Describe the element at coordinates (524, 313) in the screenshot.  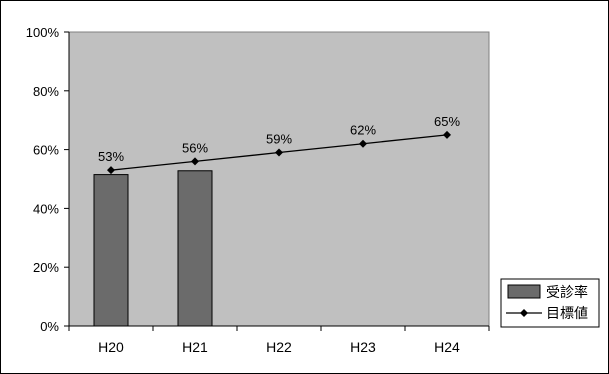
I see `legend-line-marker` at that location.